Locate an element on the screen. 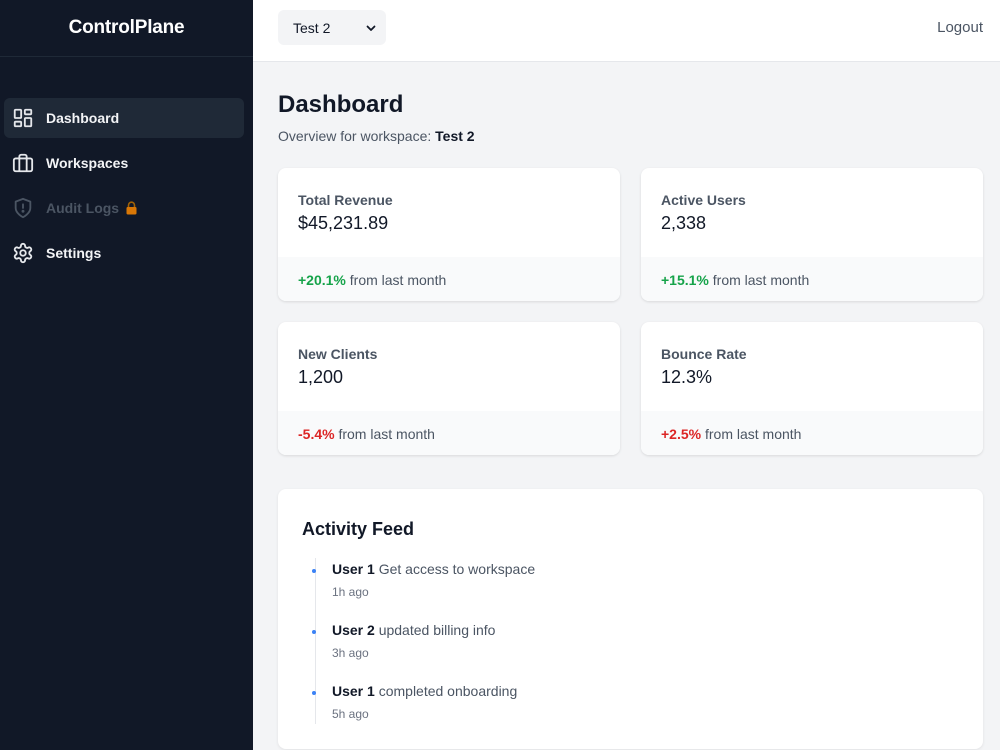 Image resolution: width=1000 pixels, height=750 pixels. sidebar-item-label: Workspaces is located at coordinates (87, 163).